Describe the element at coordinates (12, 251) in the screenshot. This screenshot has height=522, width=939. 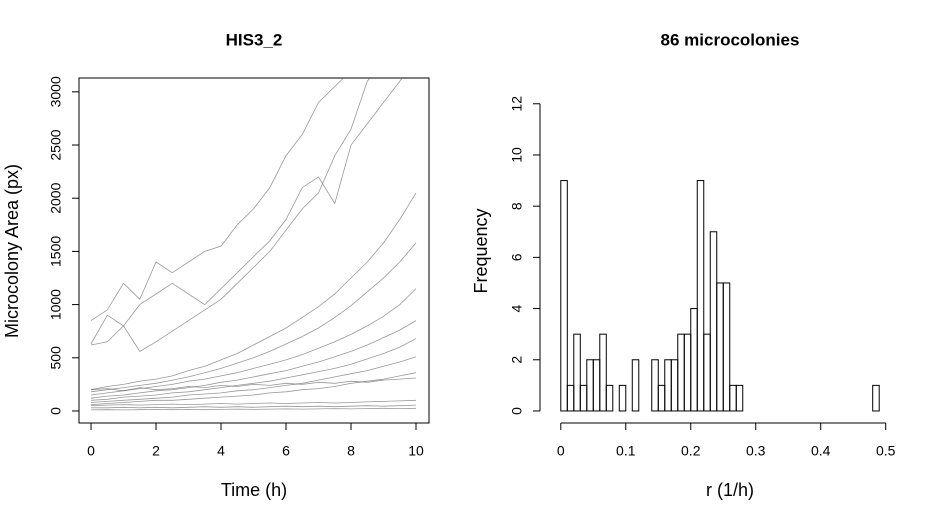
I see `y-axis-label: Microcolony Area (px)` at that location.